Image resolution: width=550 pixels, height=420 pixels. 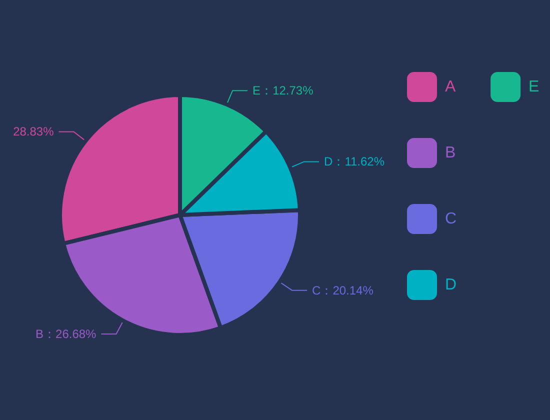 What do you see at coordinates (450, 87) in the screenshot?
I see `legend-label: A` at bounding box center [450, 87].